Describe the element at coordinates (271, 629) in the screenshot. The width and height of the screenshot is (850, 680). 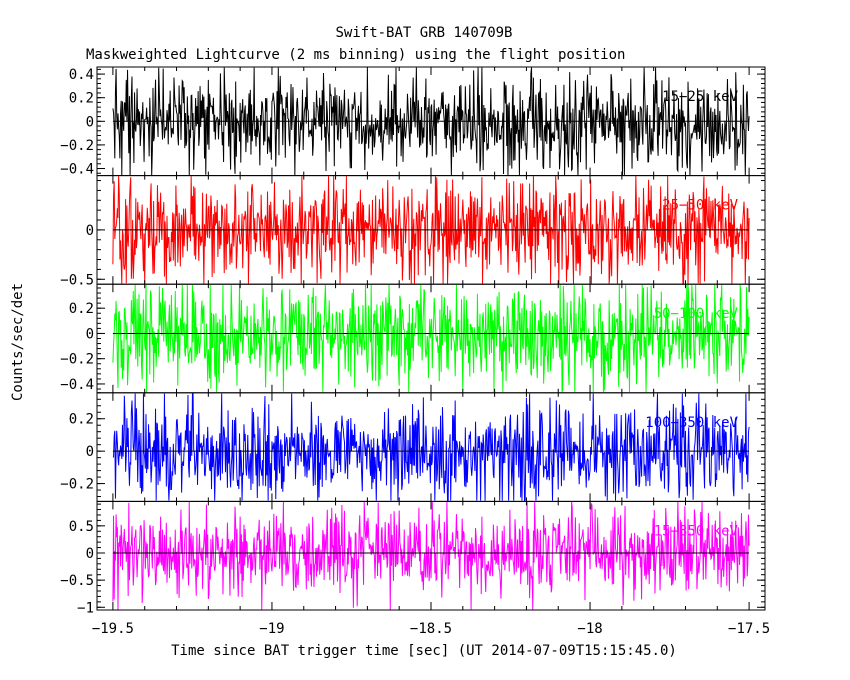
I see `x-tick-label: −19` at that location.